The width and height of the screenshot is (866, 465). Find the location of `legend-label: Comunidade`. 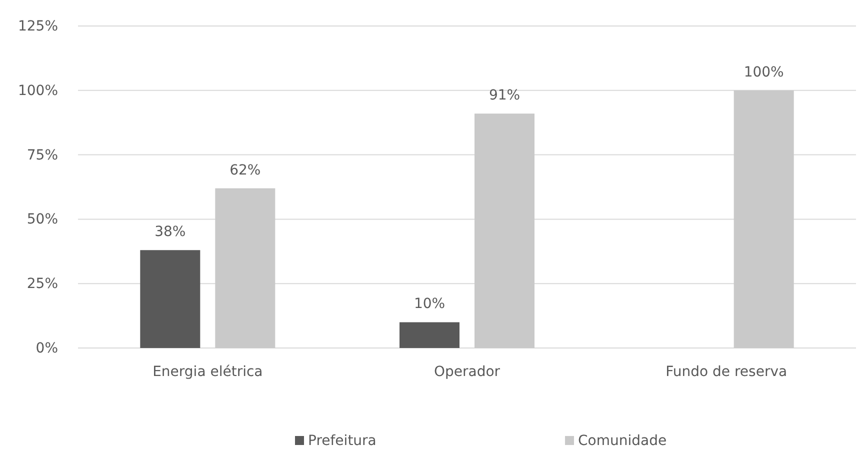

legend-label: Comunidade is located at coordinates (622, 441).